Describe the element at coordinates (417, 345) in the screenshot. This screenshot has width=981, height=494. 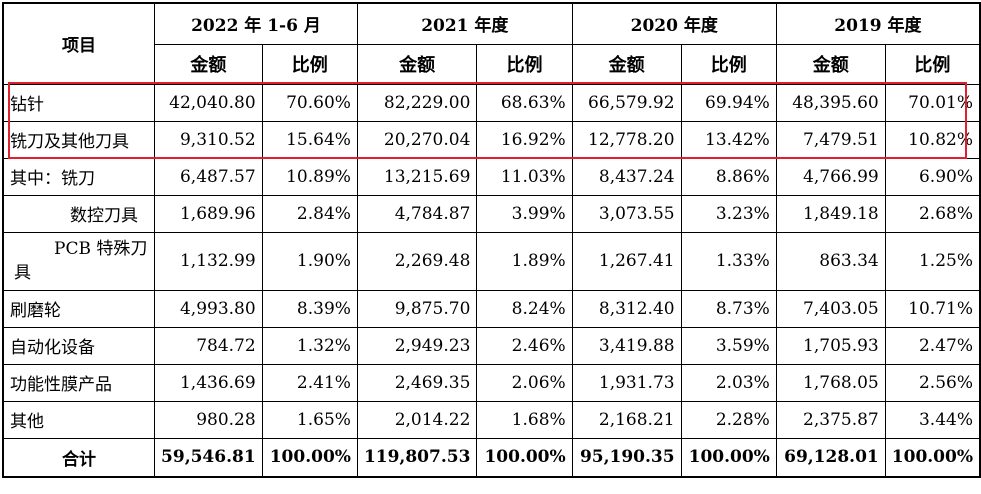
I see `amount-cell: 2,949.23` at that location.